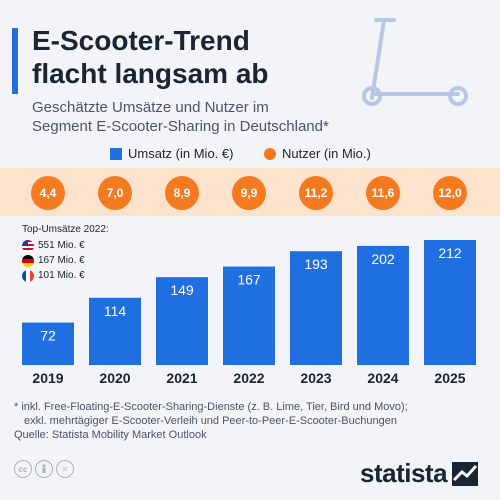 The image size is (500, 500). What do you see at coordinates (465, 473) in the screenshot?
I see `statista-mark-icon` at bounding box center [465, 473].